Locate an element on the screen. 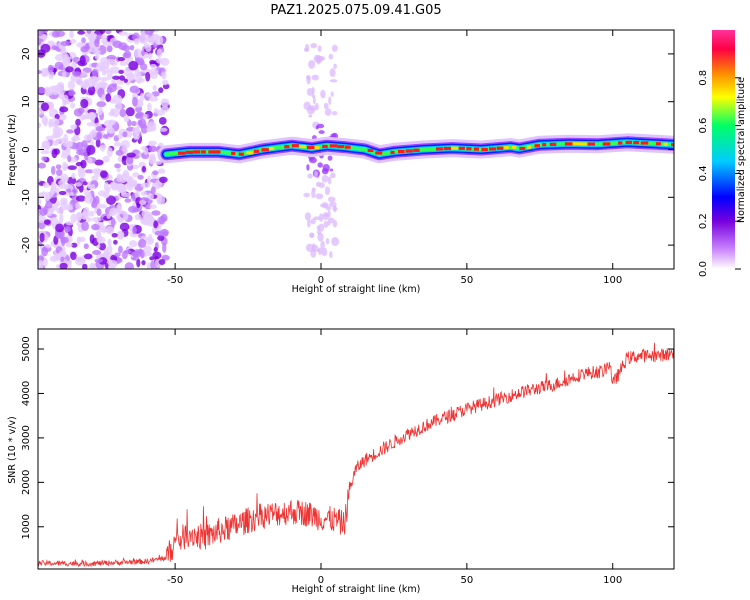  snr-ytick-label: 2000 is located at coordinates (26, 482).